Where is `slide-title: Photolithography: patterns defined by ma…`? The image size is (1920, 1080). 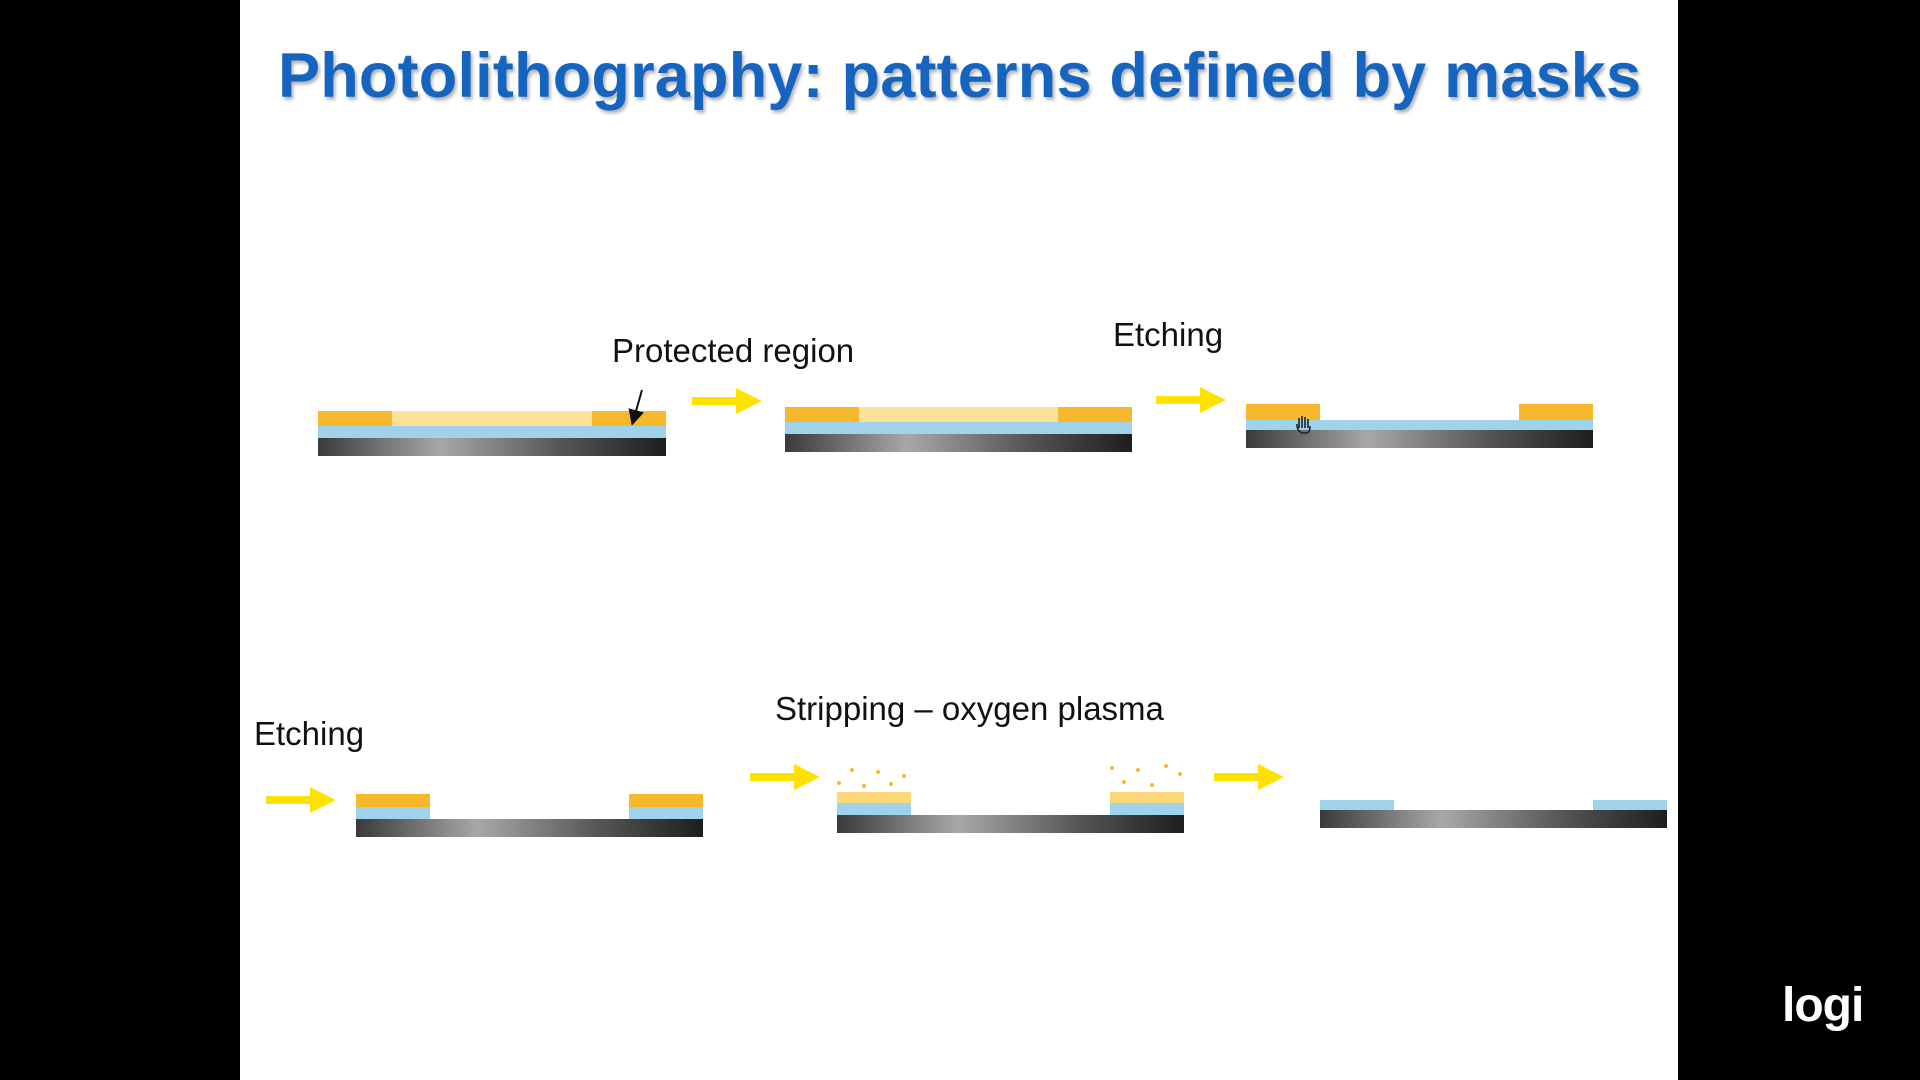
slide-title: Photolithography: patterns defined by ma… is located at coordinates (960, 76).